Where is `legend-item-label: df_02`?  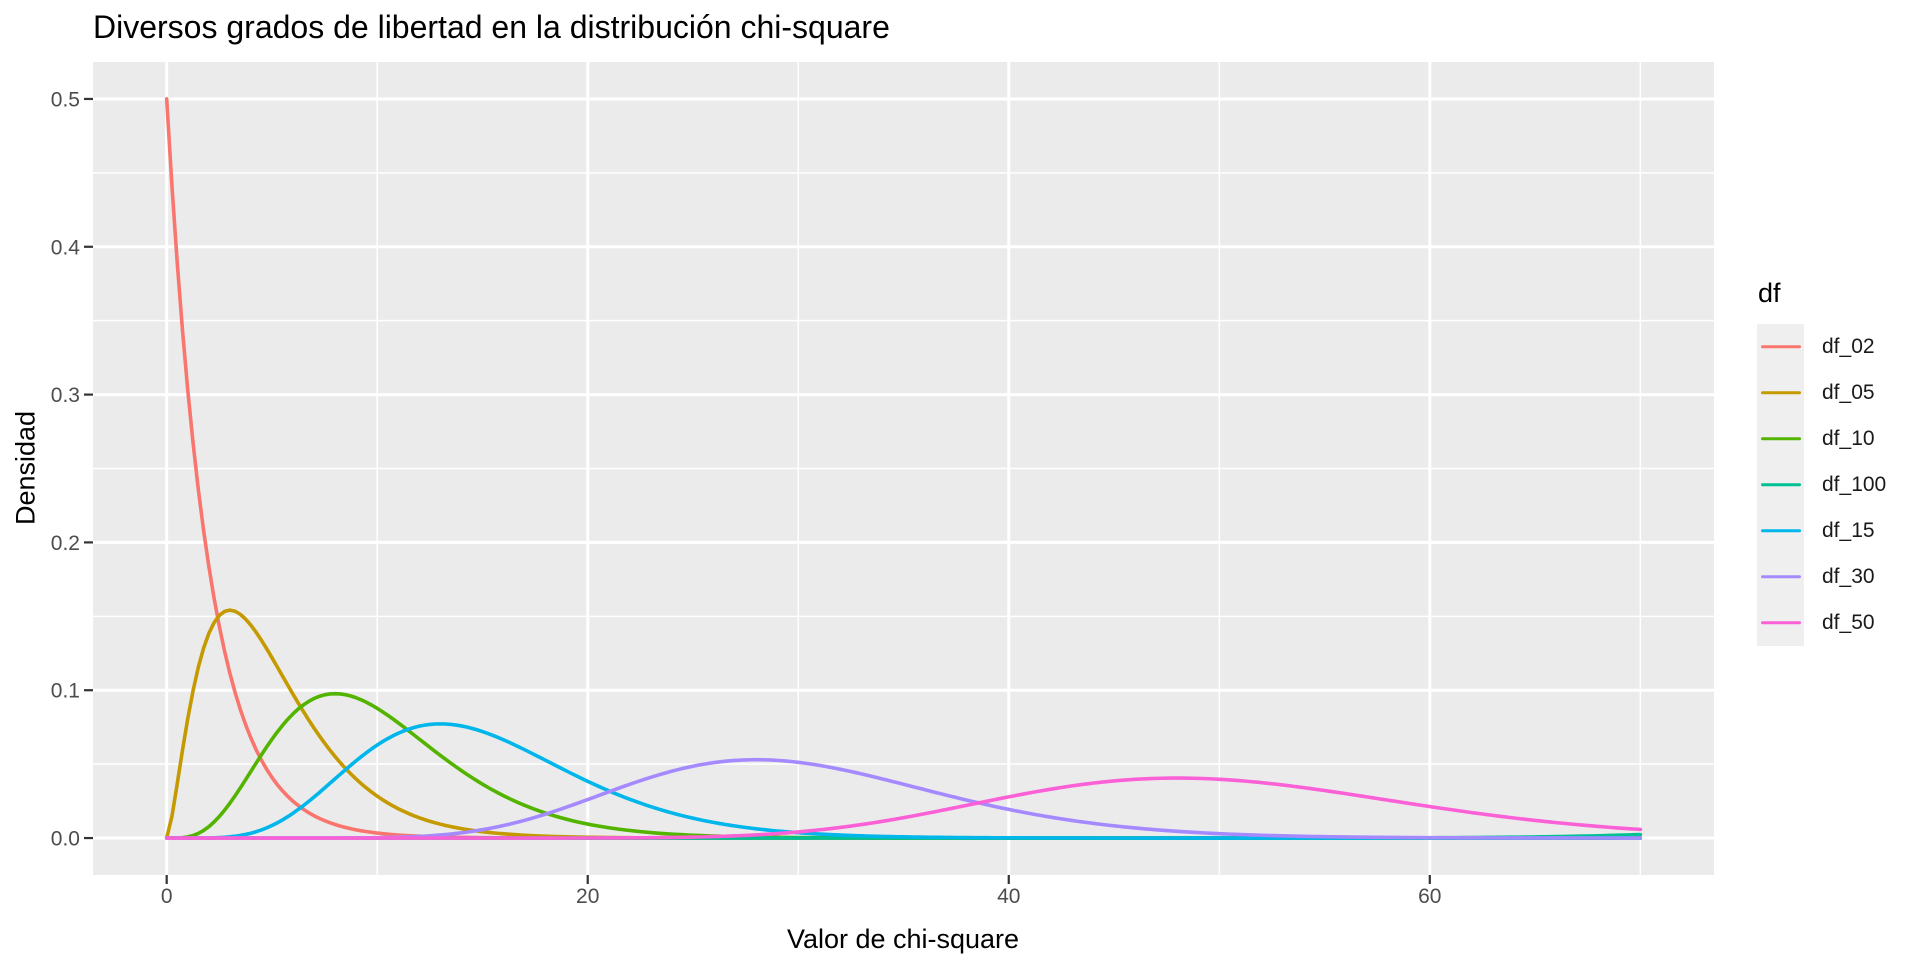
legend-item-label: df_02 is located at coordinates (1848, 346).